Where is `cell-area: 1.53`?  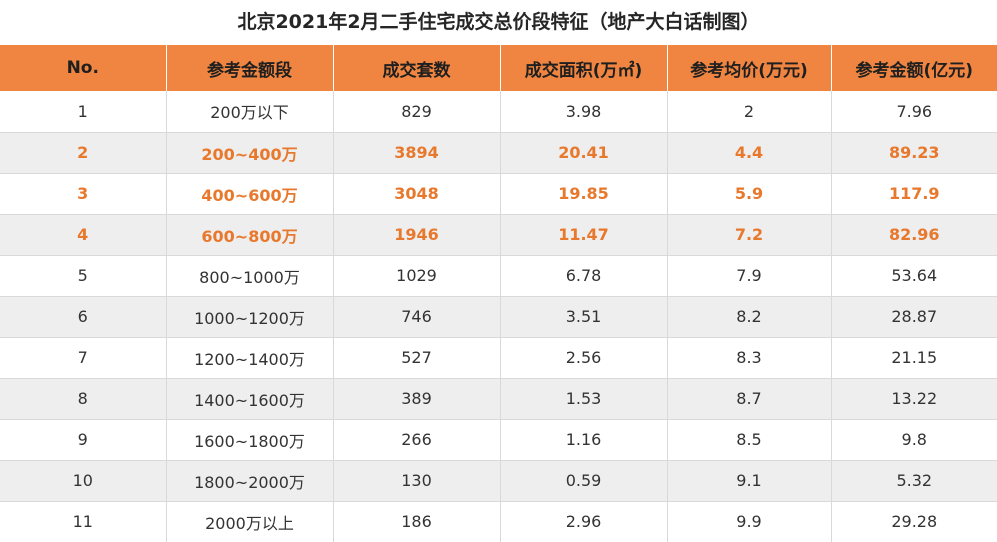 cell-area: 1.53 is located at coordinates (584, 399).